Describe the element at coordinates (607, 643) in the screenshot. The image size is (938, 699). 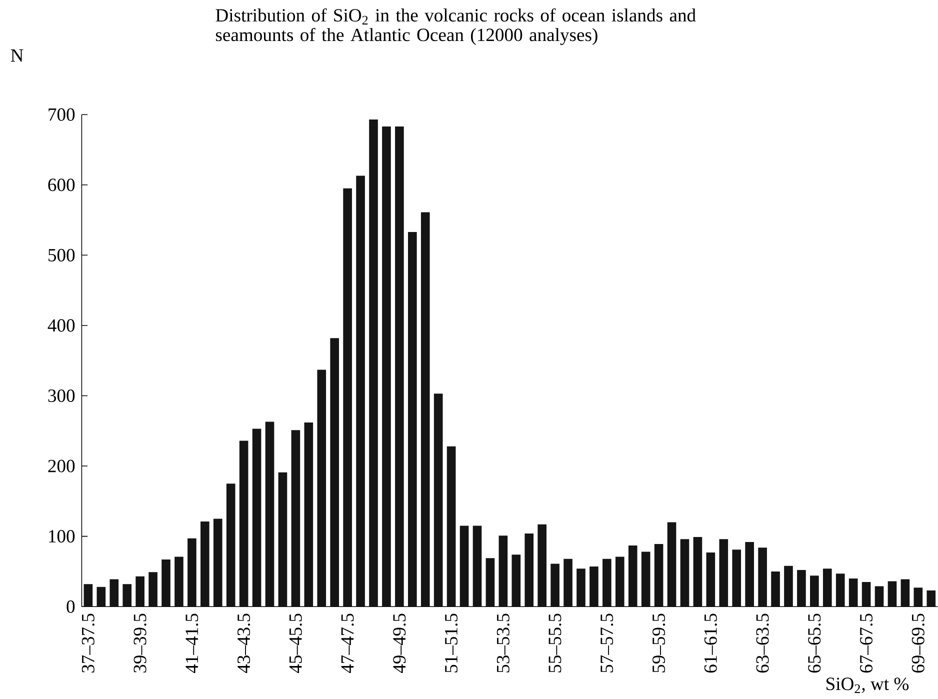
I see `x-tick-label: 57–57.5` at that location.